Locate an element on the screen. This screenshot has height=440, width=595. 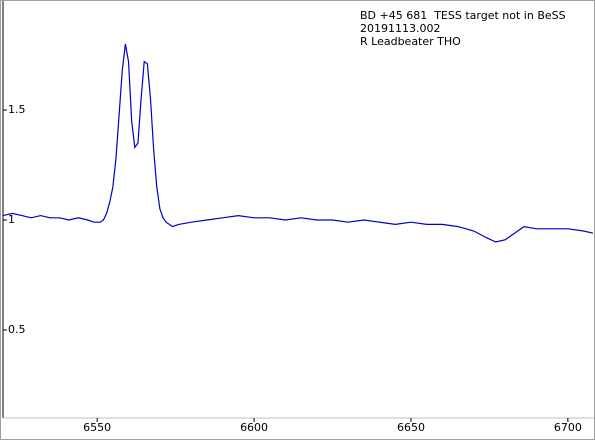
y-tick-label: 1 is located at coordinates (11, 219).